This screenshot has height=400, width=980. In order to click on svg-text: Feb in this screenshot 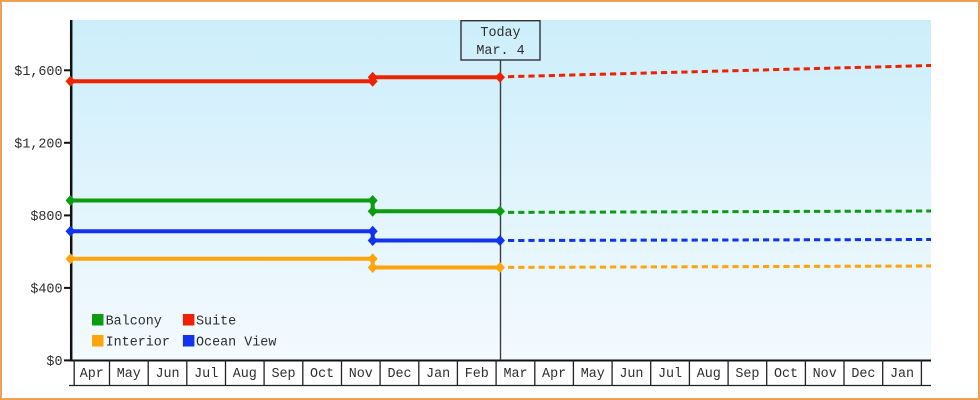, I will do `click(477, 374)`.